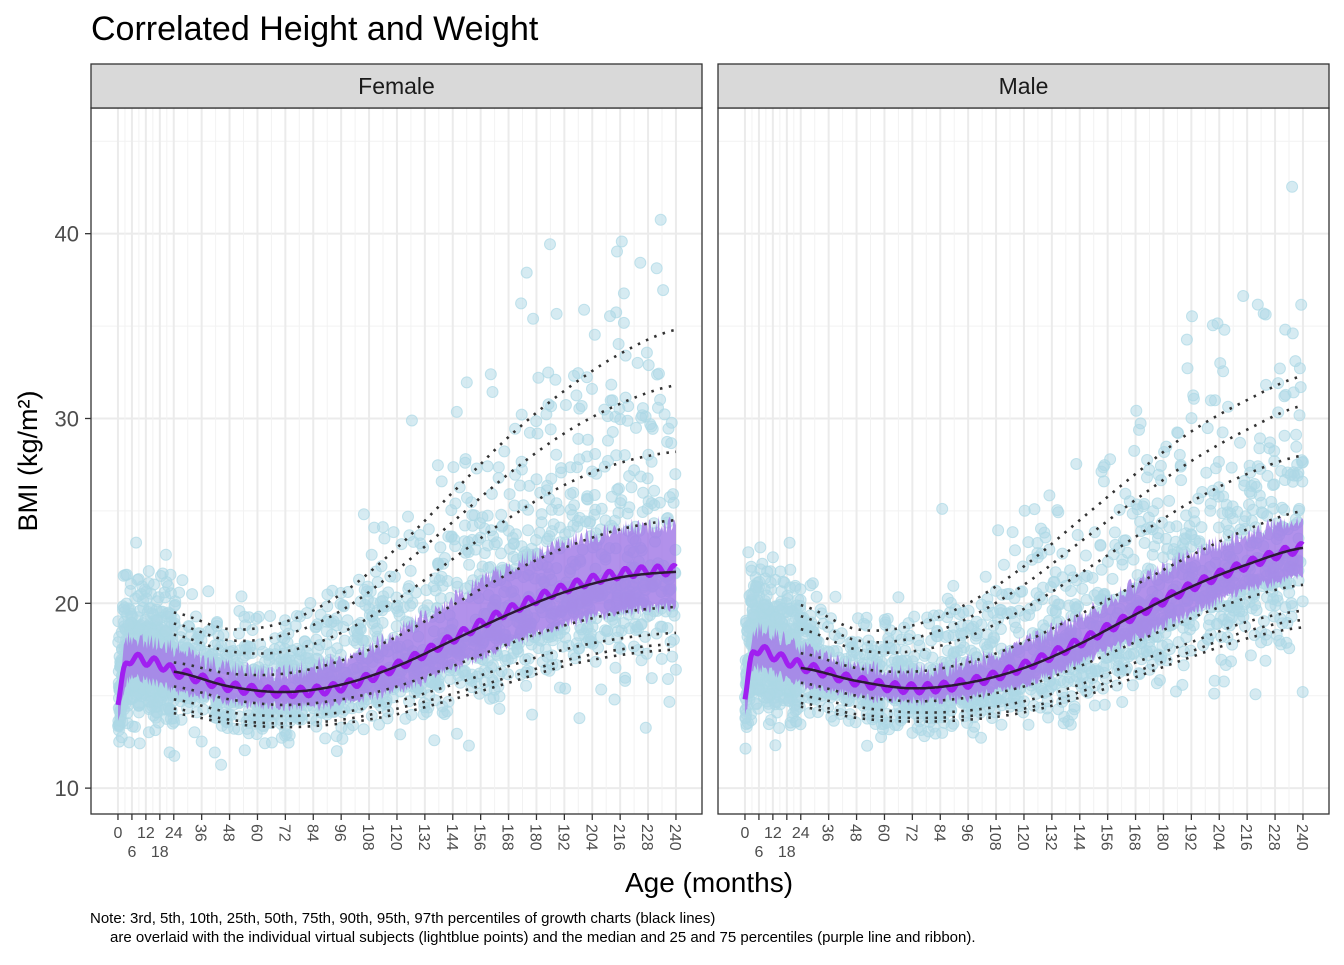  I want to click on y-tick-label: 10, so click(67, 788).